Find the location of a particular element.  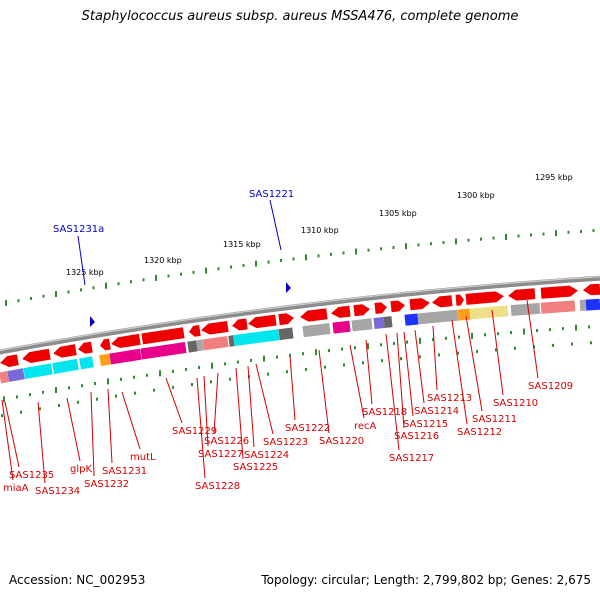

blue-leader is located at coordinates (81, 260).